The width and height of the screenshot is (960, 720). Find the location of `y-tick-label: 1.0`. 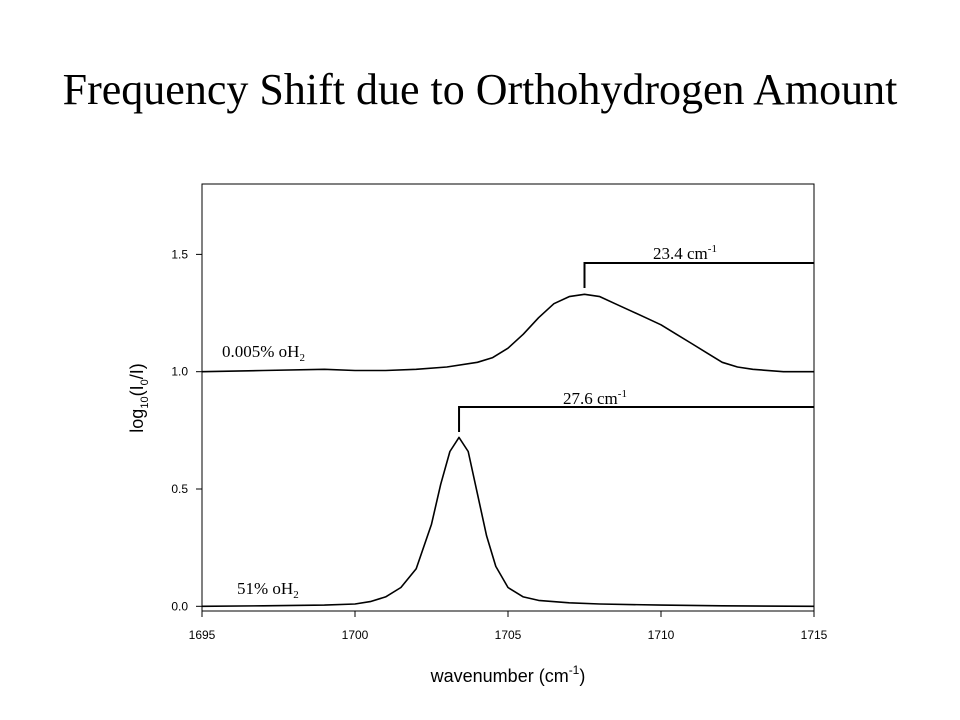

y-tick-label: 1.0 is located at coordinates (179, 372).